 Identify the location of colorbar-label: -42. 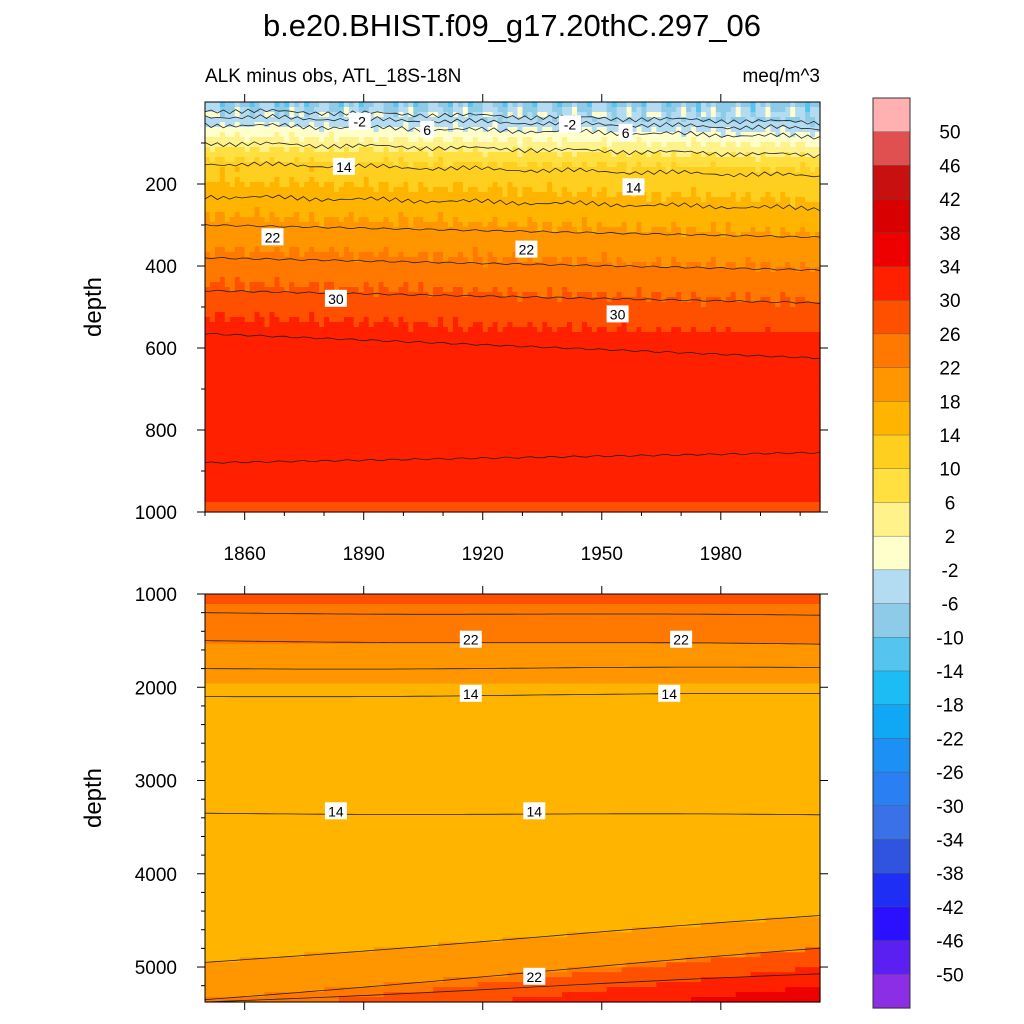
(949, 908).